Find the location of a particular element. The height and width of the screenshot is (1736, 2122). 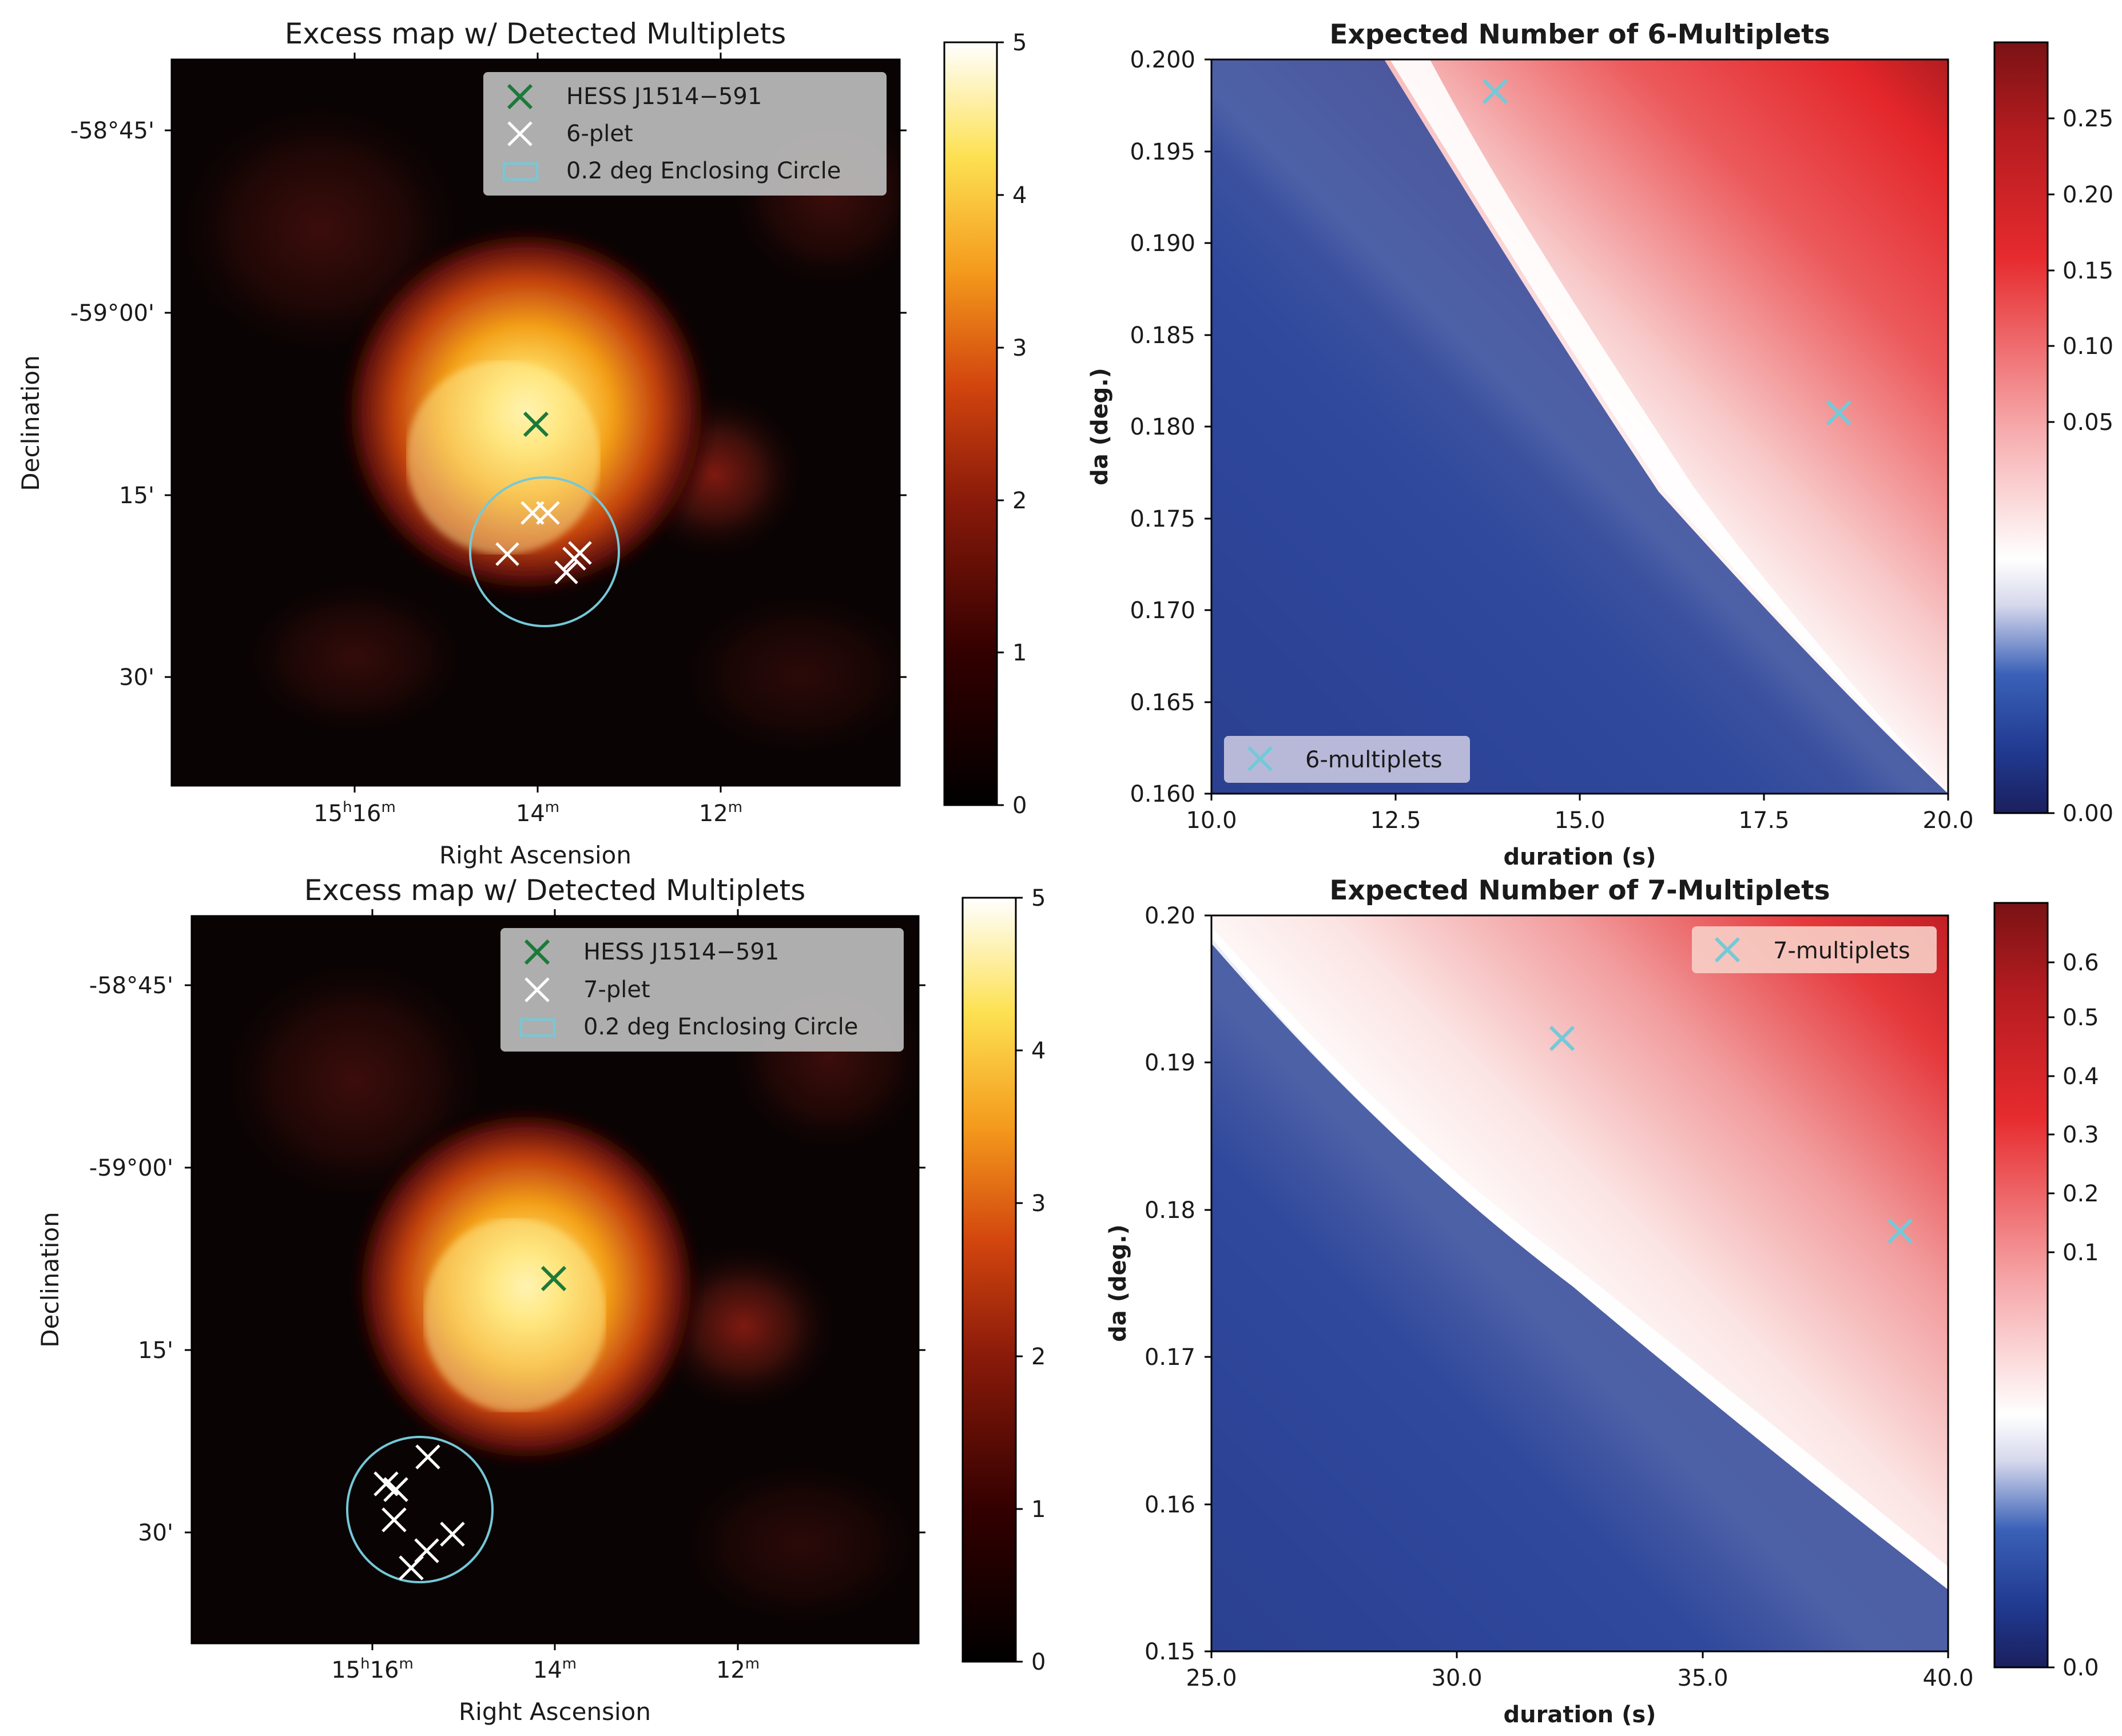

b-cbtick-3: 0.15 is located at coordinates (2088, 271).